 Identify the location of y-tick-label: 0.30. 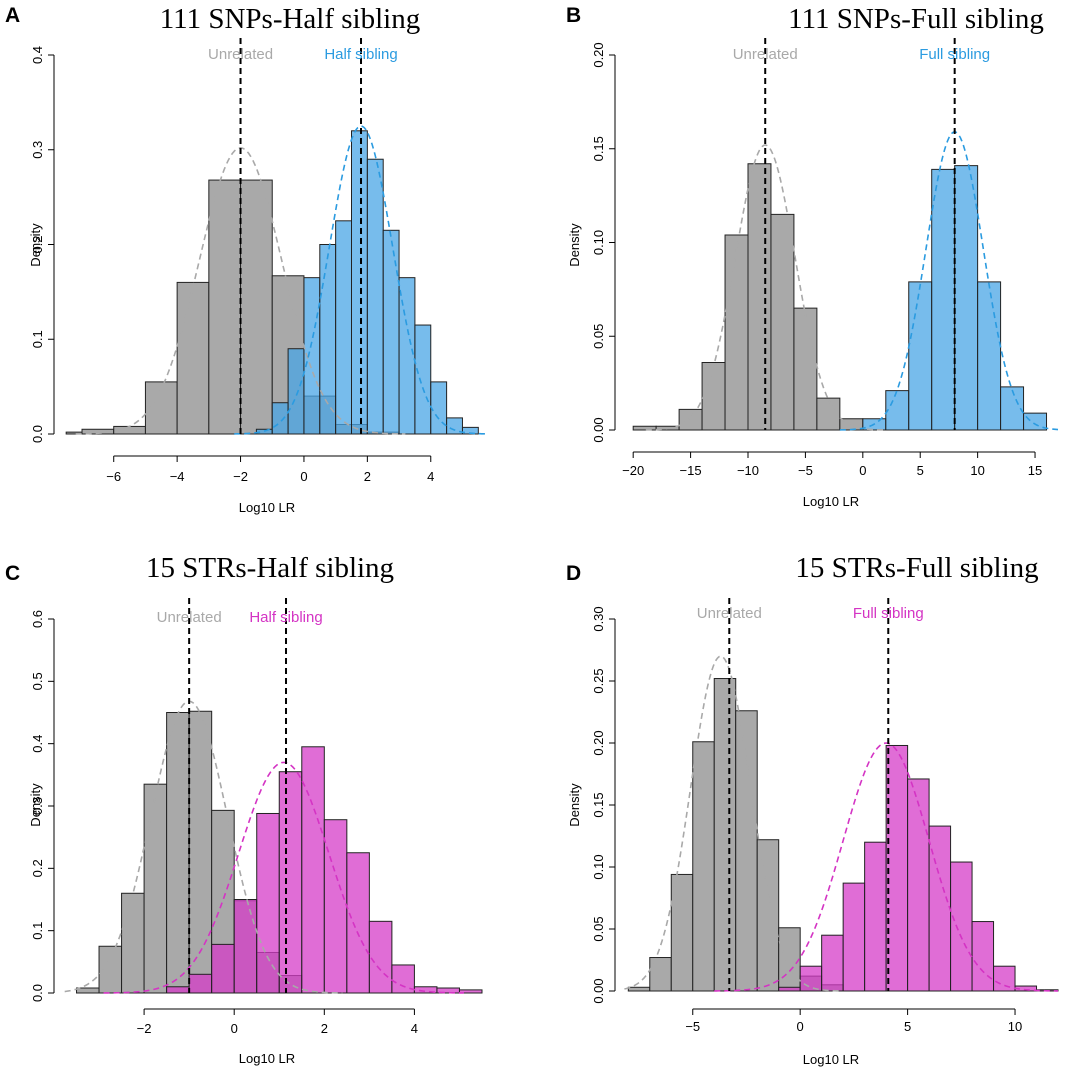
(598, 618).